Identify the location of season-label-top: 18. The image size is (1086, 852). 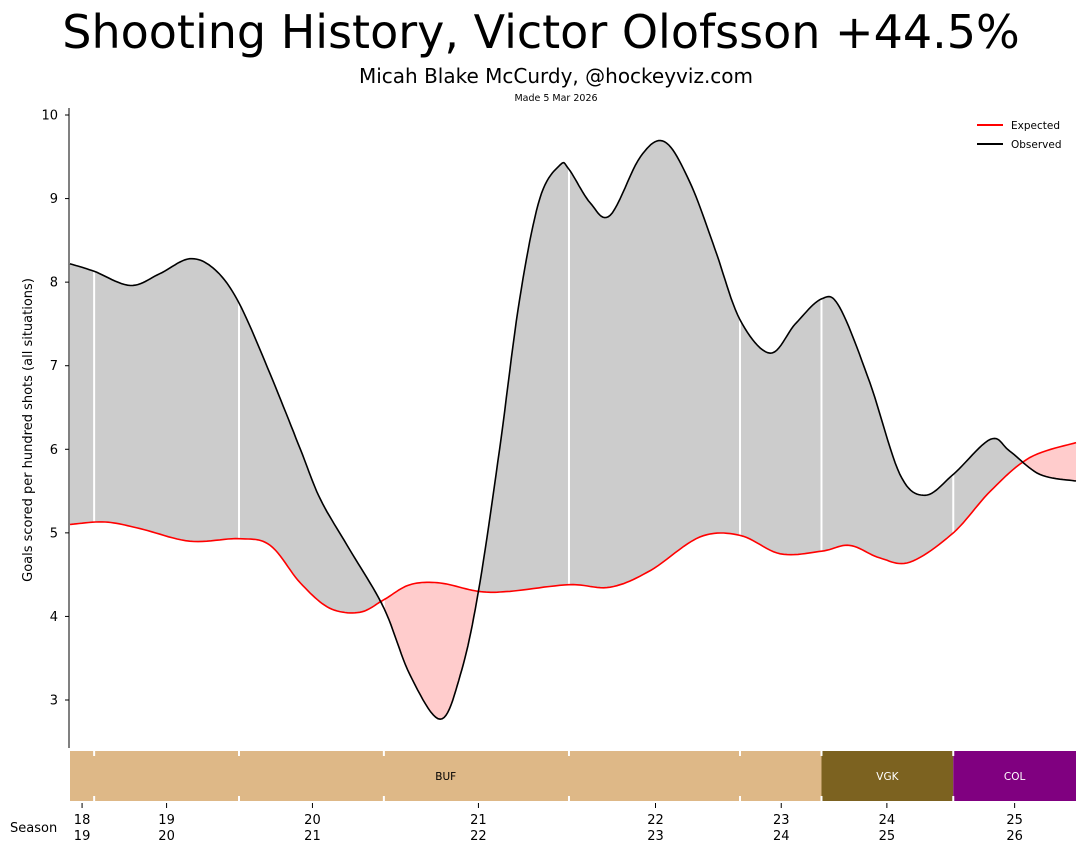
(82, 820).